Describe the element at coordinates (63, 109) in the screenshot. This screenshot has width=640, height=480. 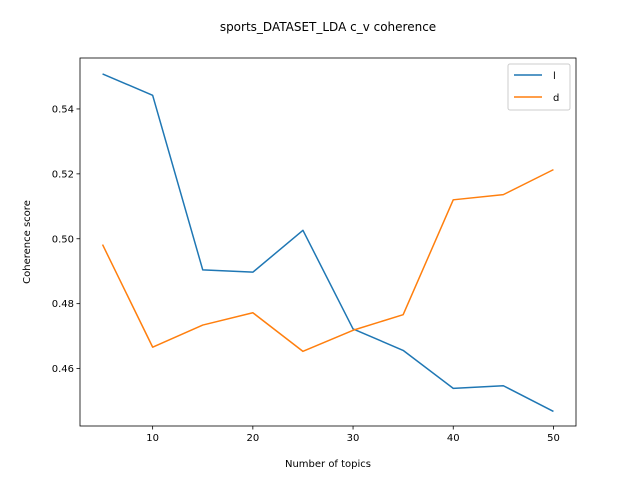
I see `y-tick-label: 0.54` at that location.